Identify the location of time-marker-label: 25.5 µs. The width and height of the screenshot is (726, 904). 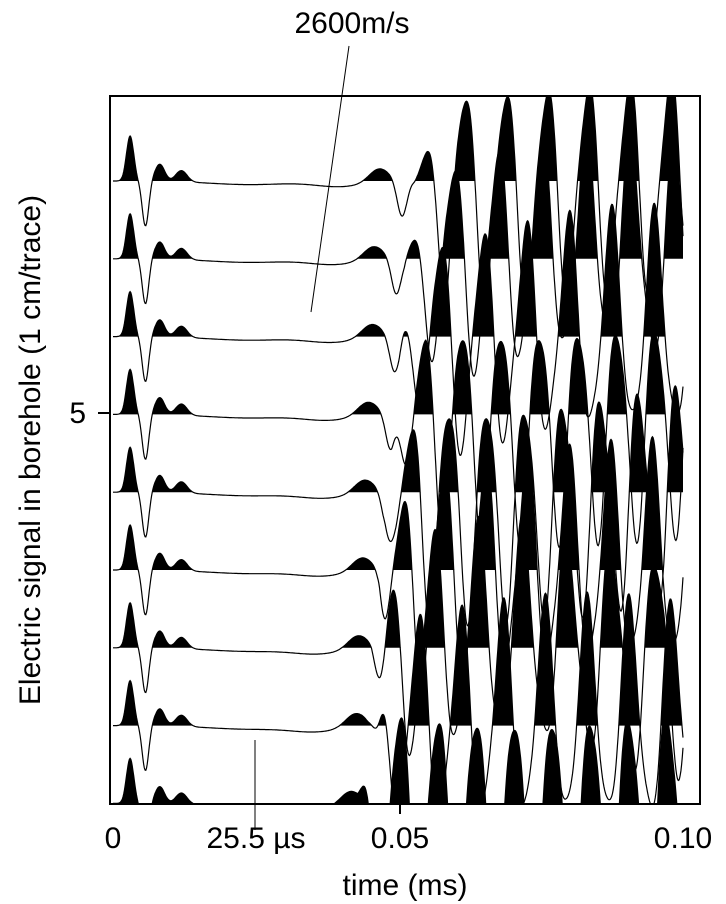
(255, 838).